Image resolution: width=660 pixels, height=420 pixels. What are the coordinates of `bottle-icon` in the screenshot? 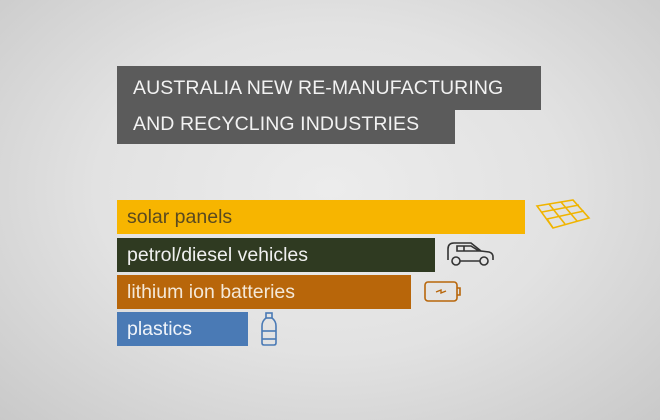 It's located at (268, 329).